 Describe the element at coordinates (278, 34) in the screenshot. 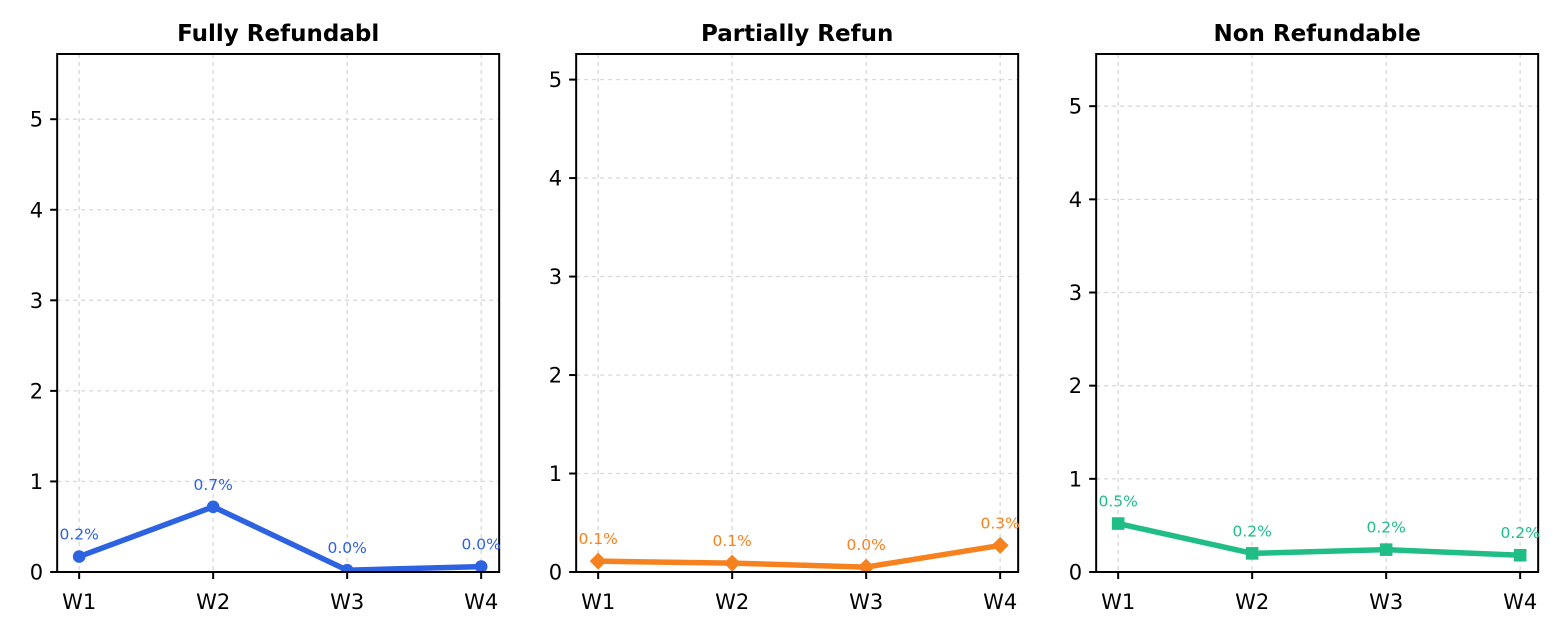

I see `chart-title: Fully Refundabl` at that location.